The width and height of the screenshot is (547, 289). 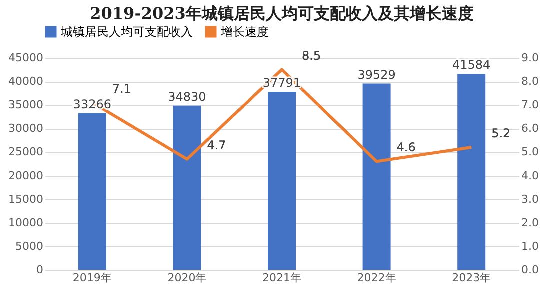 What do you see at coordinates (530, 129) in the screenshot?
I see `y2-tick-label: 6.0` at bounding box center [530, 129].